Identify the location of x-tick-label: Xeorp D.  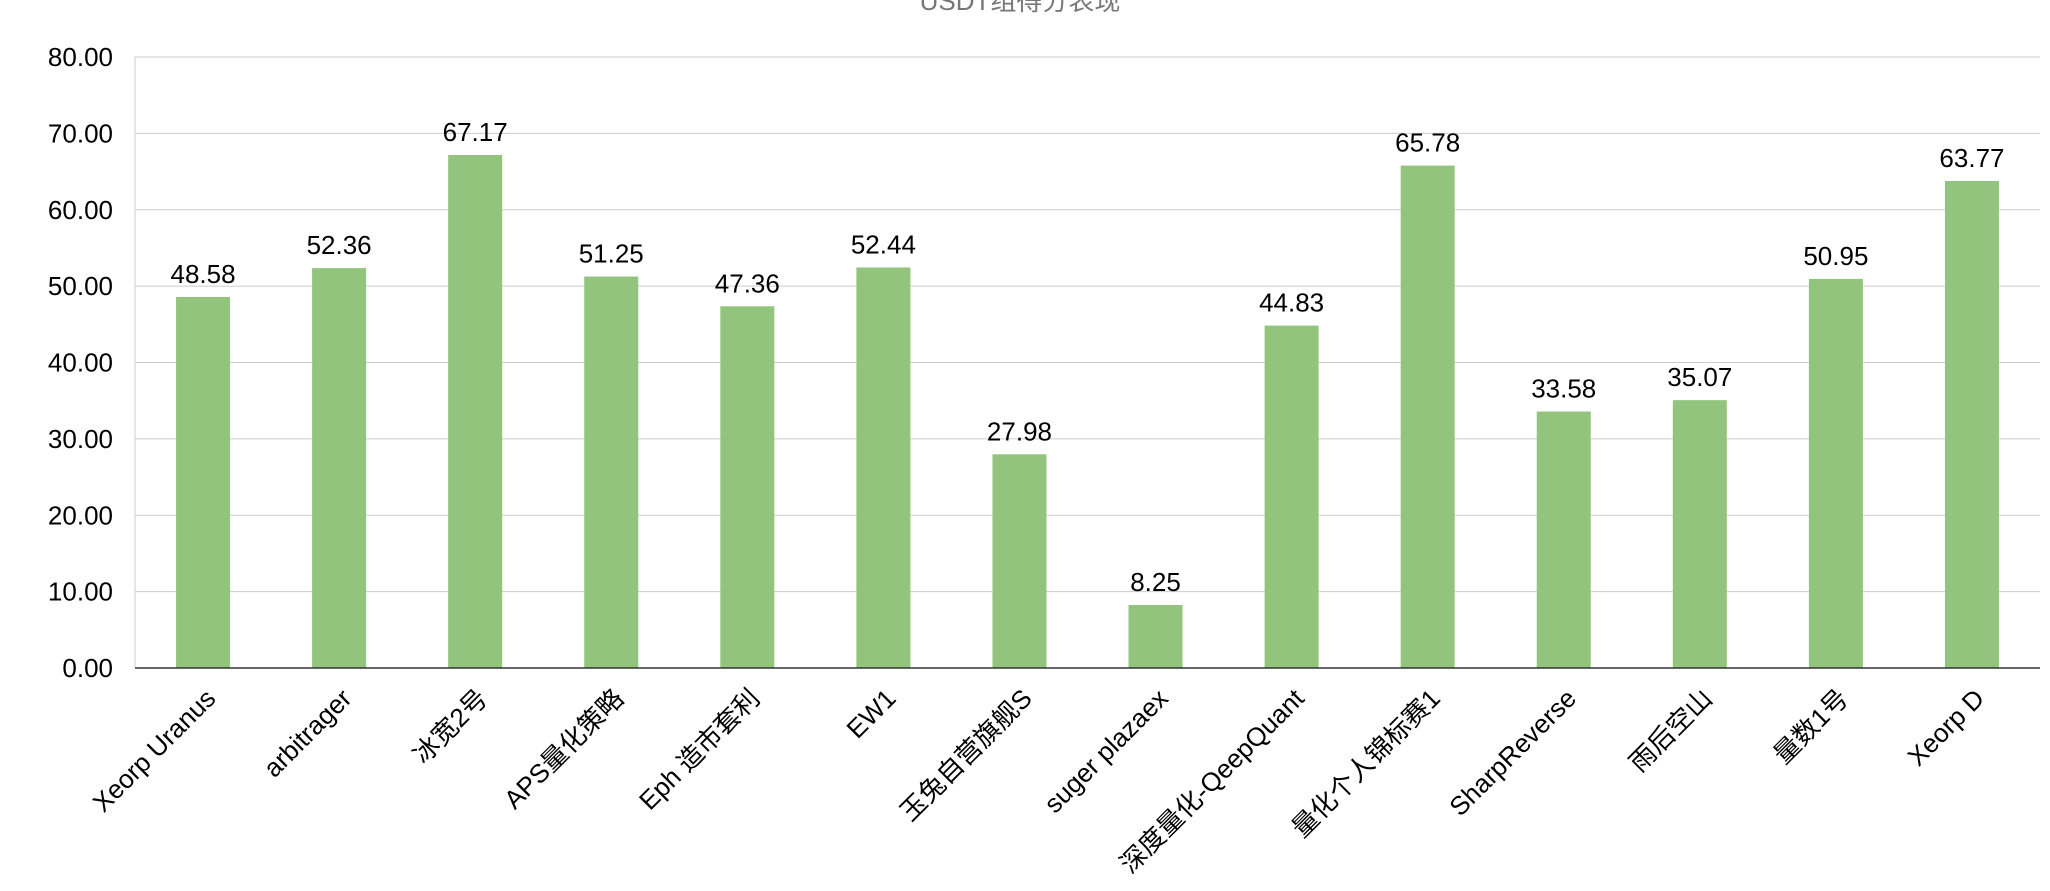
(1946, 727).